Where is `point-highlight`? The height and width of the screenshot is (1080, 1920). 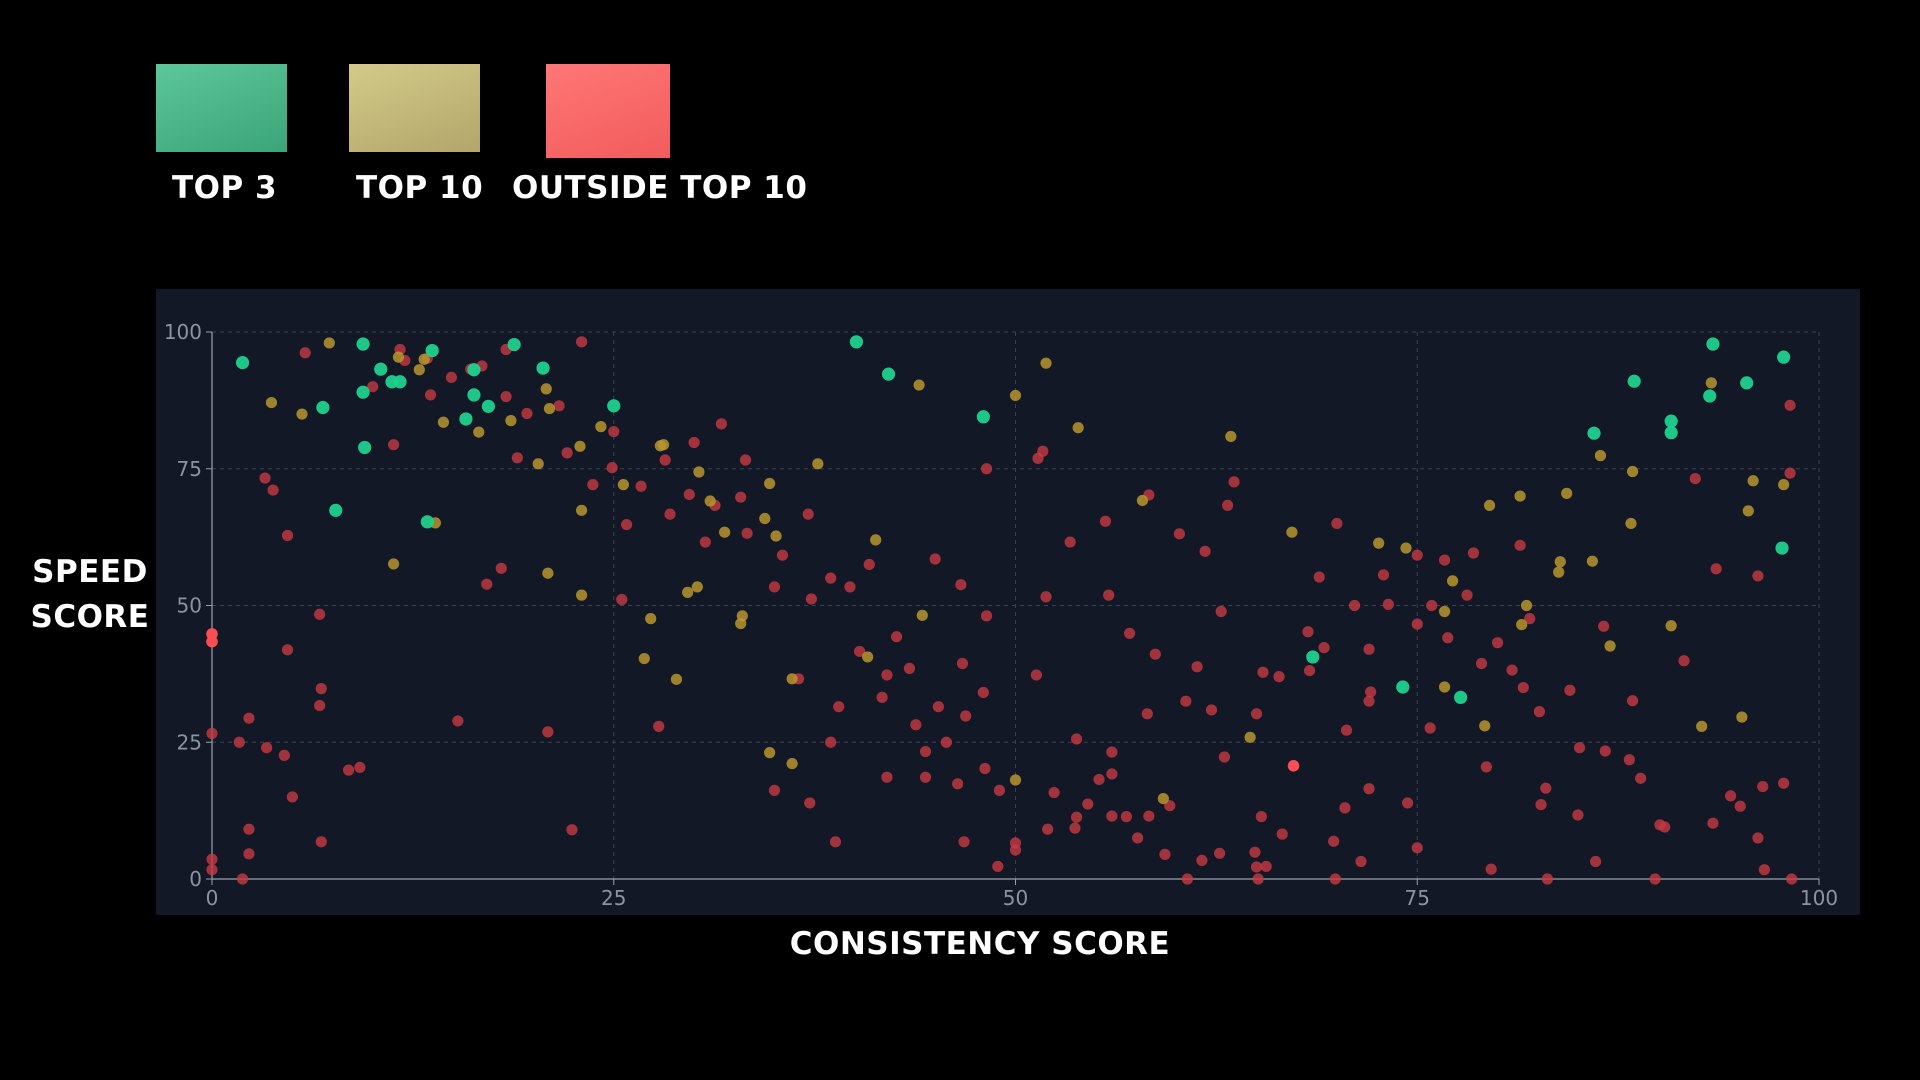
point-highlight is located at coordinates (1293, 765).